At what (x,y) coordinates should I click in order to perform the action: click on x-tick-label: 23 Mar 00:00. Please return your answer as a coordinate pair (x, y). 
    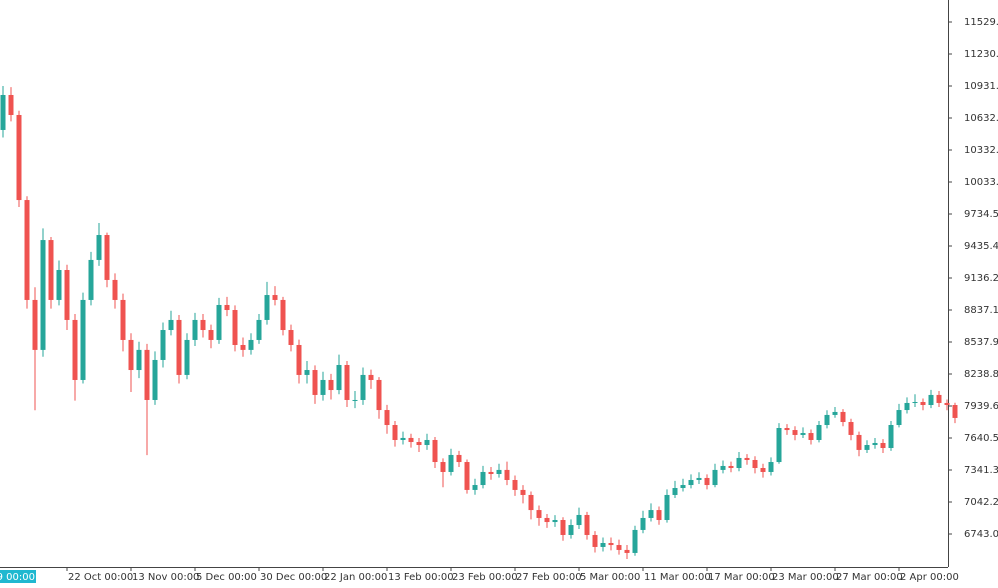
    Looking at the image, I should click on (805, 577).